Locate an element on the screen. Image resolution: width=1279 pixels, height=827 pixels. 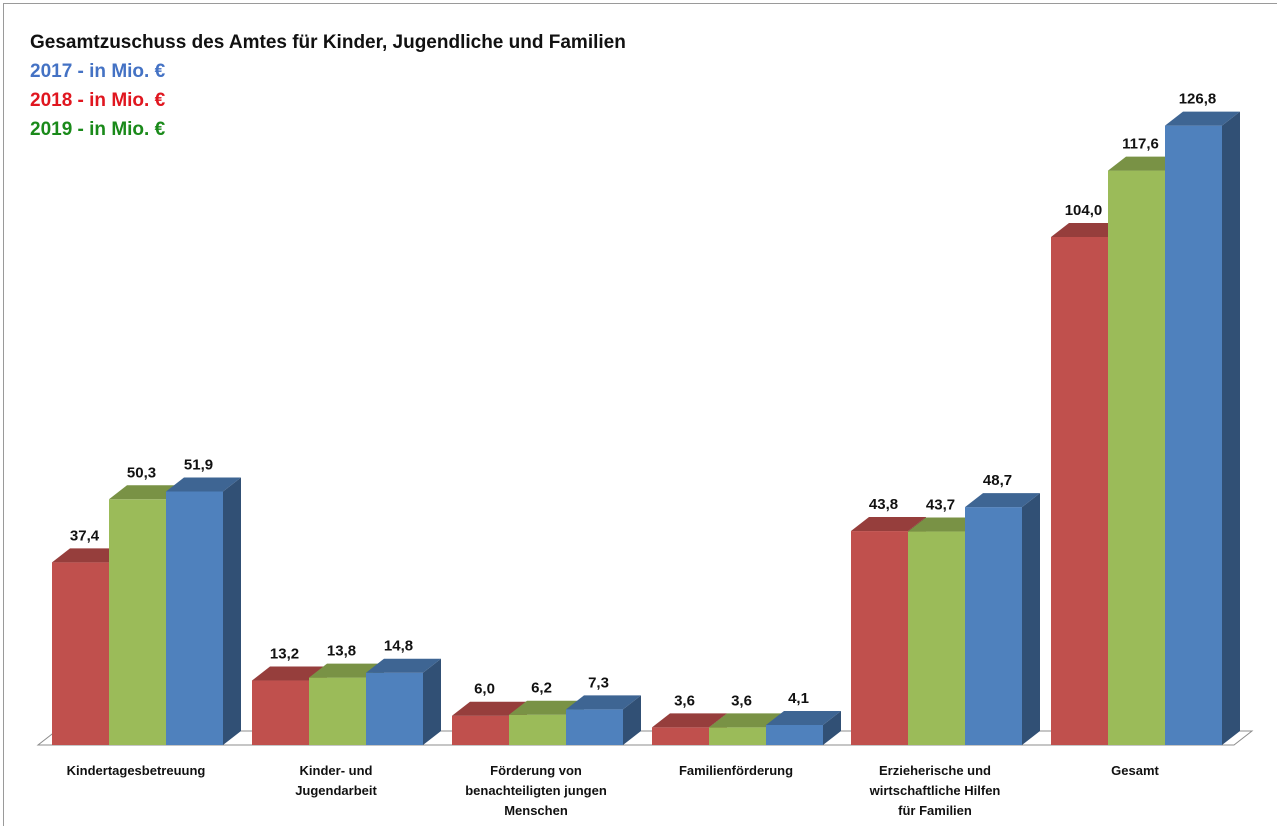
value-label-s0-c5: 104,0 is located at coordinates (1084, 210).